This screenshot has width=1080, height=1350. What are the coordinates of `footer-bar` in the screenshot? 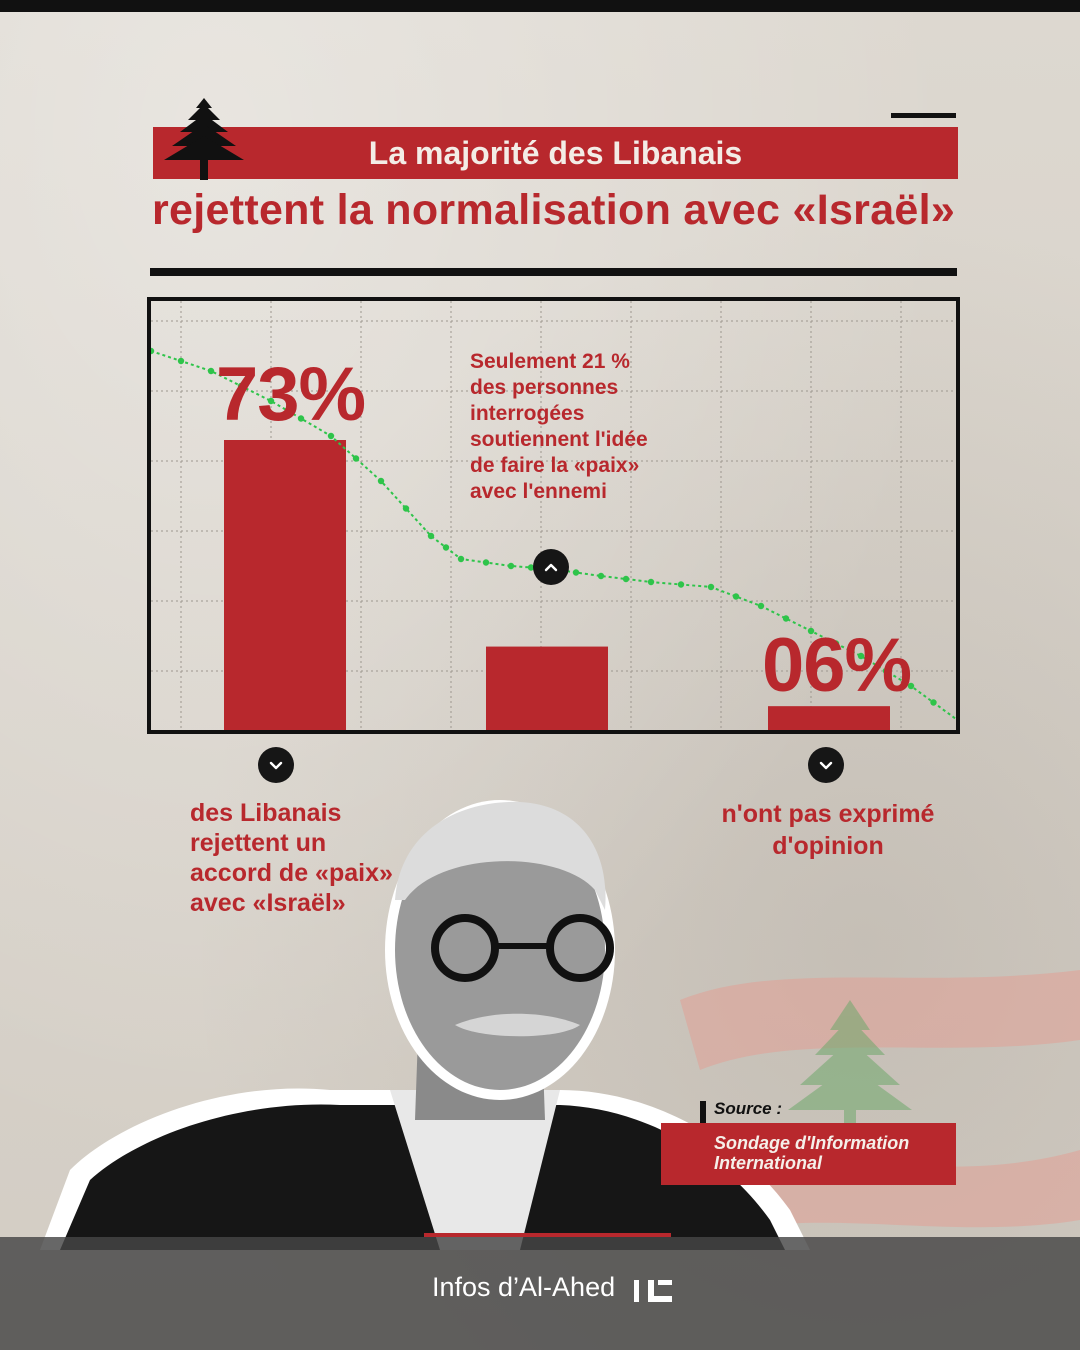 It's located at (540, 1293).